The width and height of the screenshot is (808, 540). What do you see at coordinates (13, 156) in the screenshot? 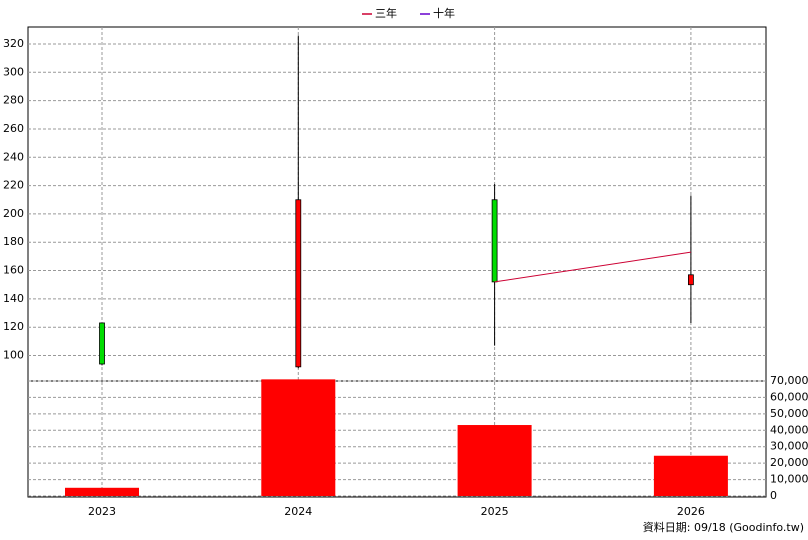
I see `y-tick-label: 240` at bounding box center [13, 156].